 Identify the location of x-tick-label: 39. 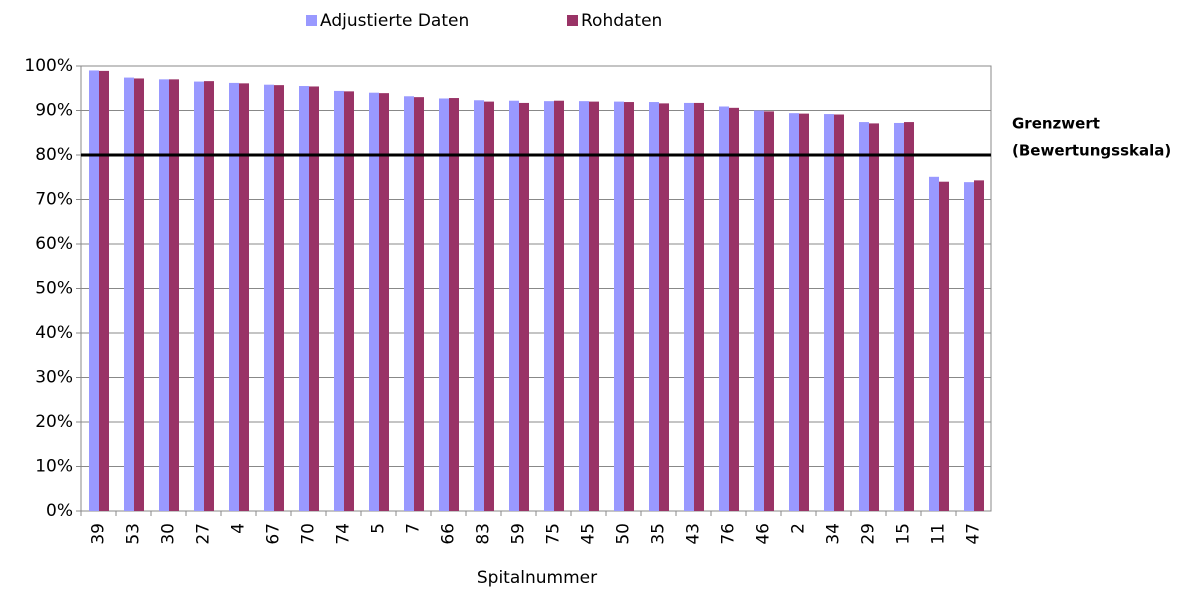
(99, 534).